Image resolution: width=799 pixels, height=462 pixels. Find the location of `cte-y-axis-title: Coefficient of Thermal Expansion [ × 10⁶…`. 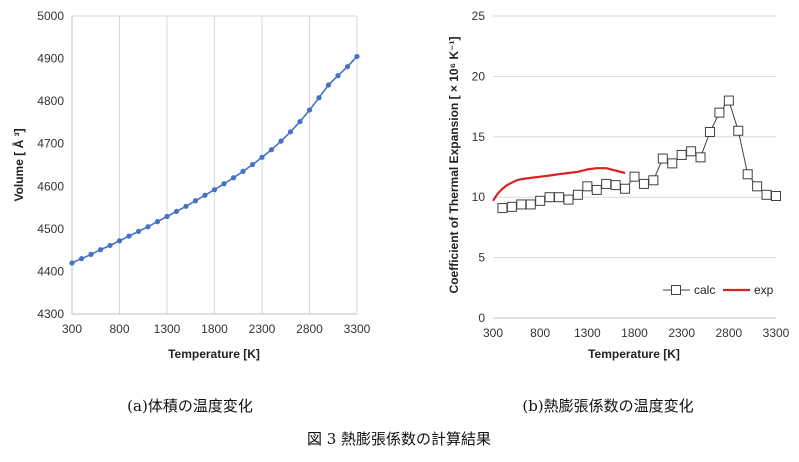

cte-y-axis-title: Coefficient of Thermal Expansion [ × 10⁶… is located at coordinates (454, 165).